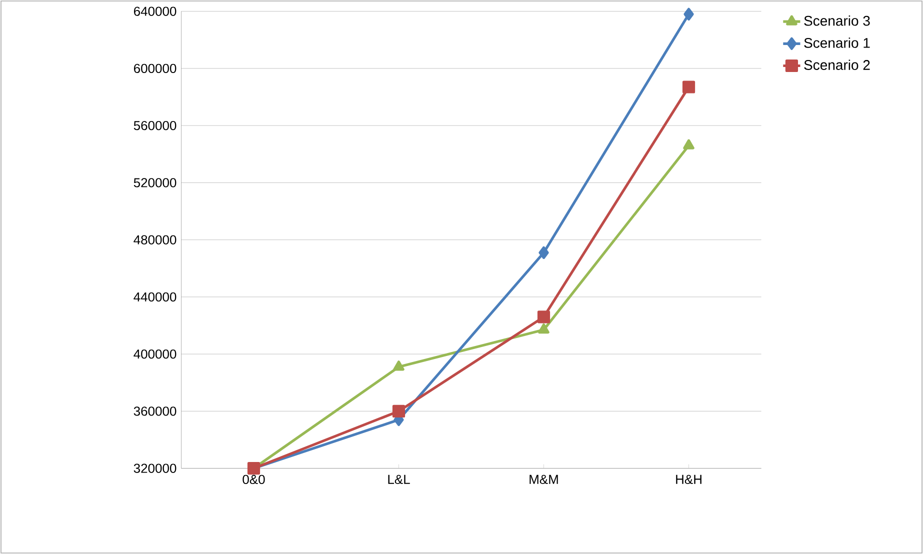  I want to click on y-tick-label: 400000, so click(155, 354).